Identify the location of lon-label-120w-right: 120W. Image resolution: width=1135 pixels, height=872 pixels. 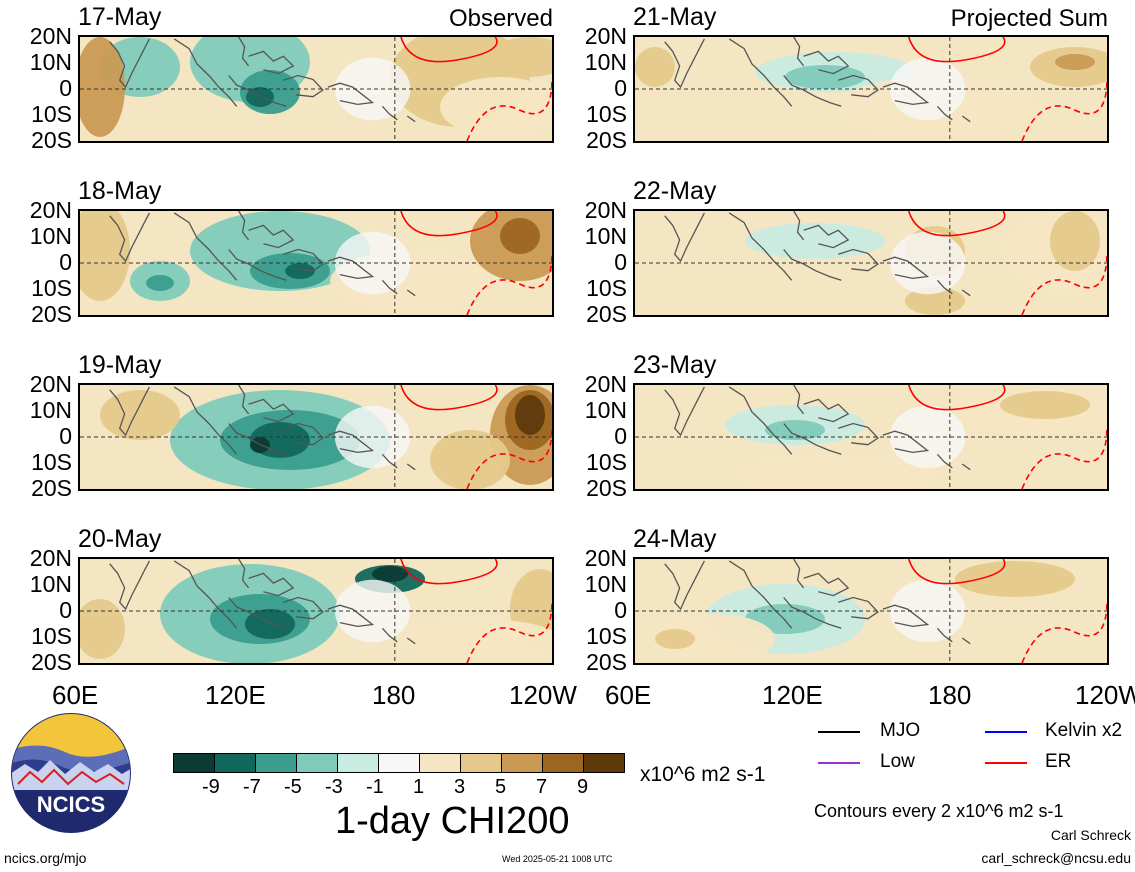
(1105, 695).